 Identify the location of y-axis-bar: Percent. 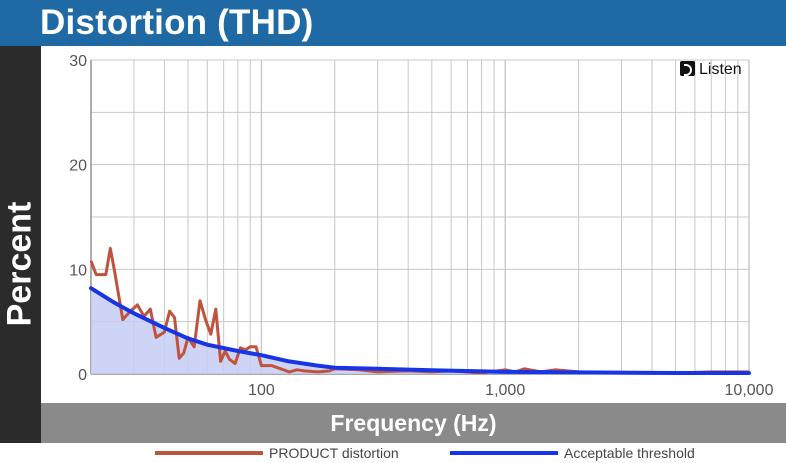
(20, 244).